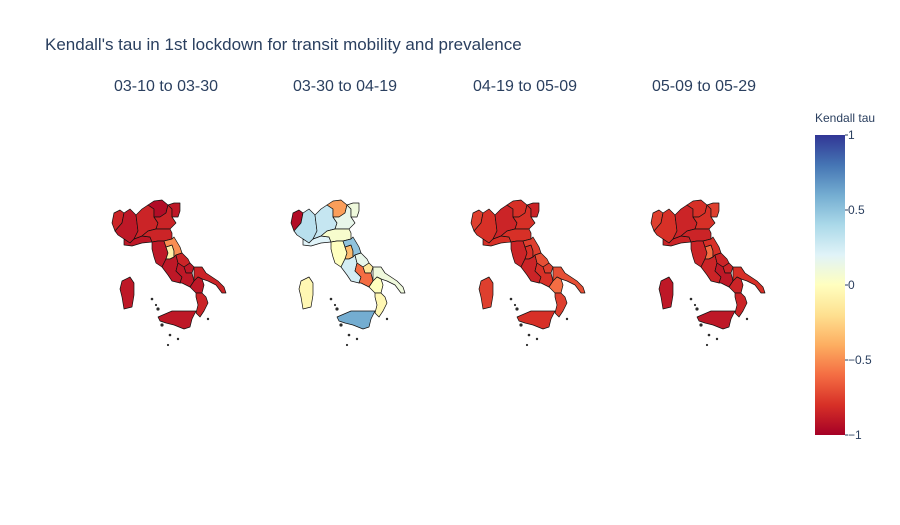 This screenshot has width=900, height=525. Describe the element at coordinates (704, 86) in the screenshot. I see `panel-title-4: 05-09 to 05-29` at that location.